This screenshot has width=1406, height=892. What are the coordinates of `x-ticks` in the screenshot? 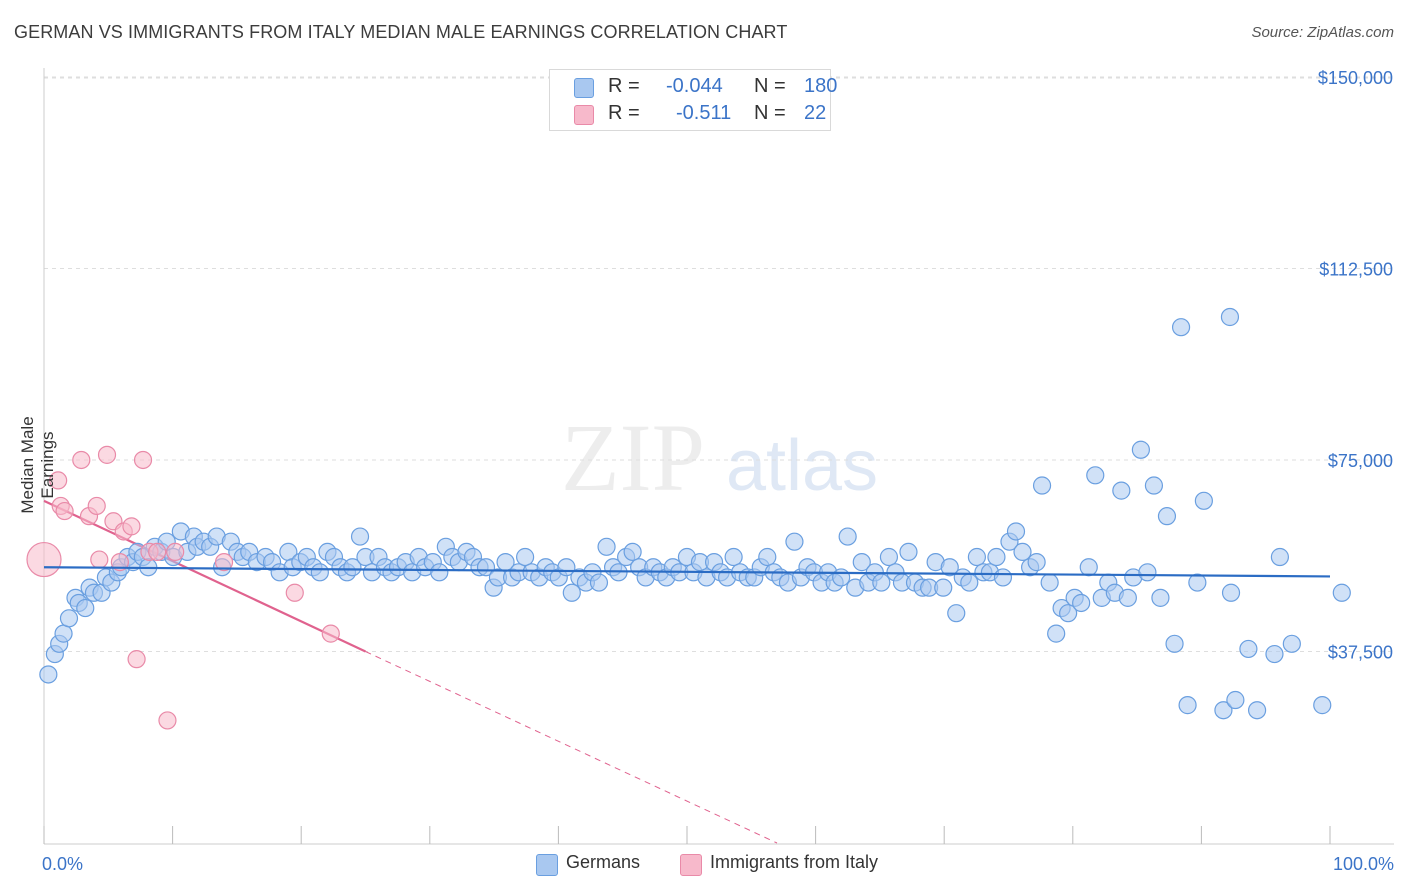 It's located at (687, 835).